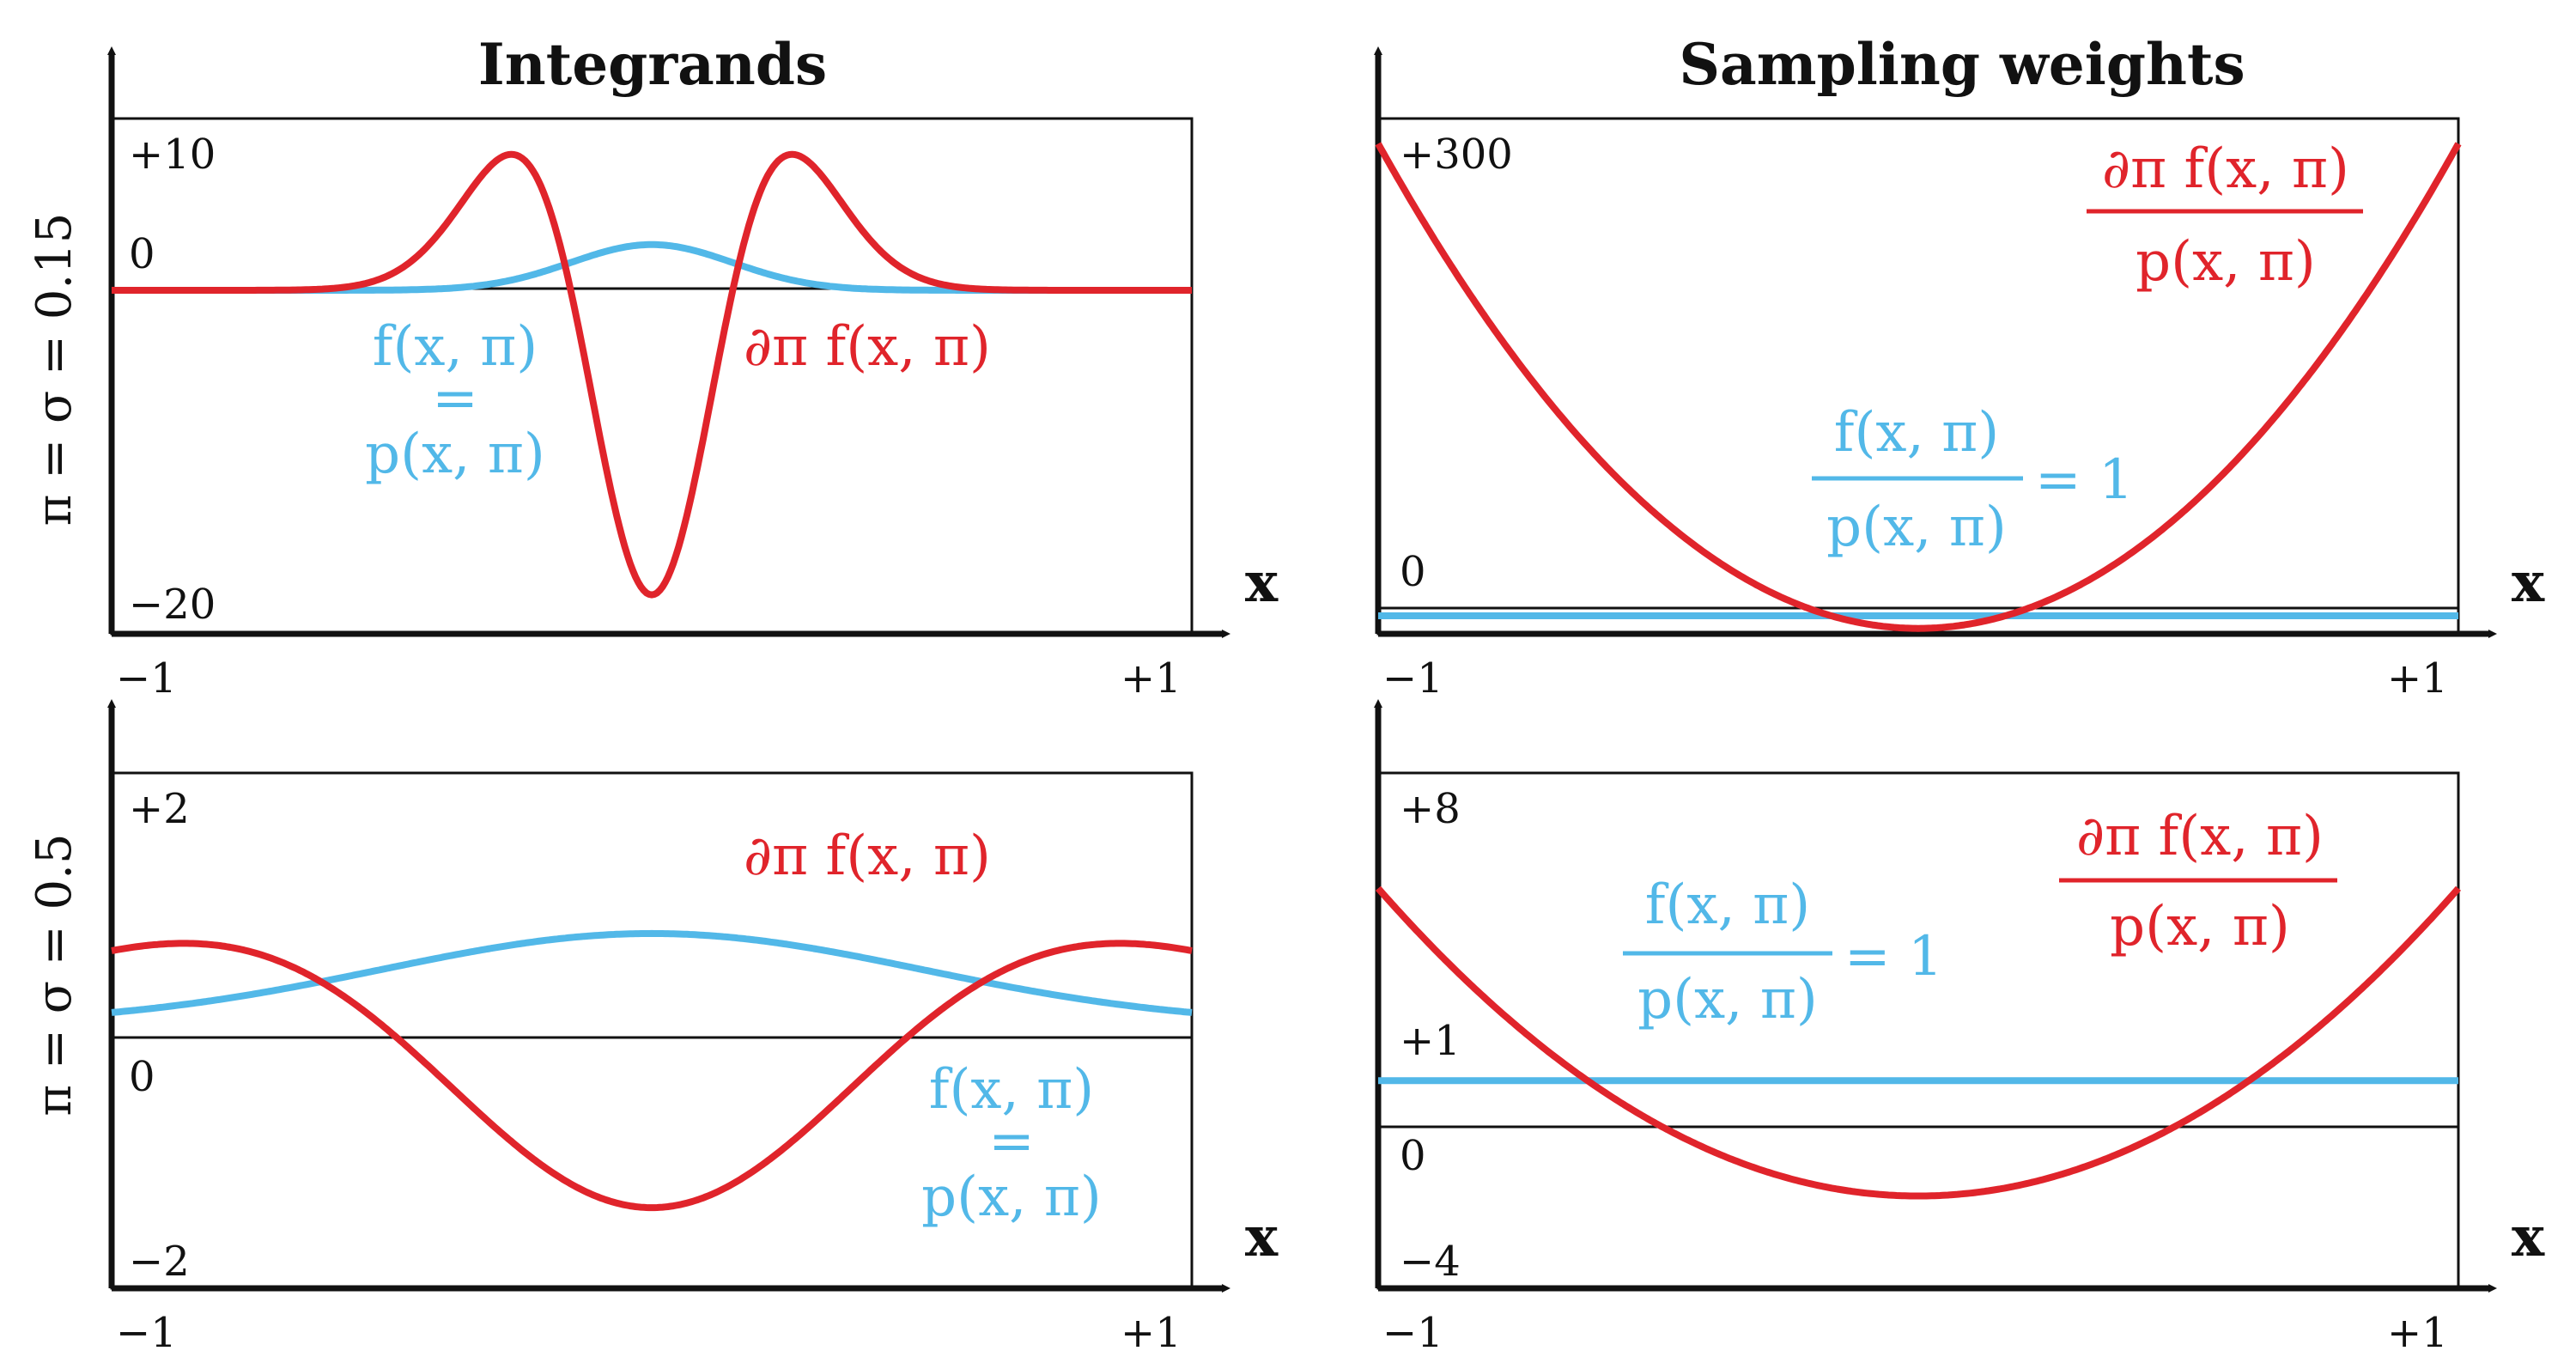 This screenshot has height=1363, width=2576. What do you see at coordinates (1962, 64) in the screenshot?
I see `column-title-sampling-weights: Sampling weights` at bounding box center [1962, 64].